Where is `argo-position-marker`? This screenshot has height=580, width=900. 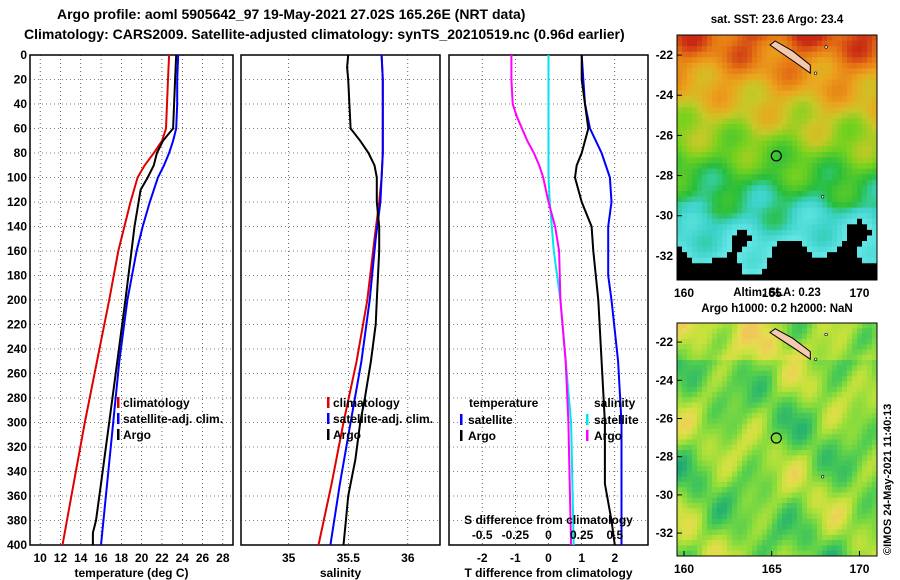 argo-position-marker is located at coordinates (776, 156).